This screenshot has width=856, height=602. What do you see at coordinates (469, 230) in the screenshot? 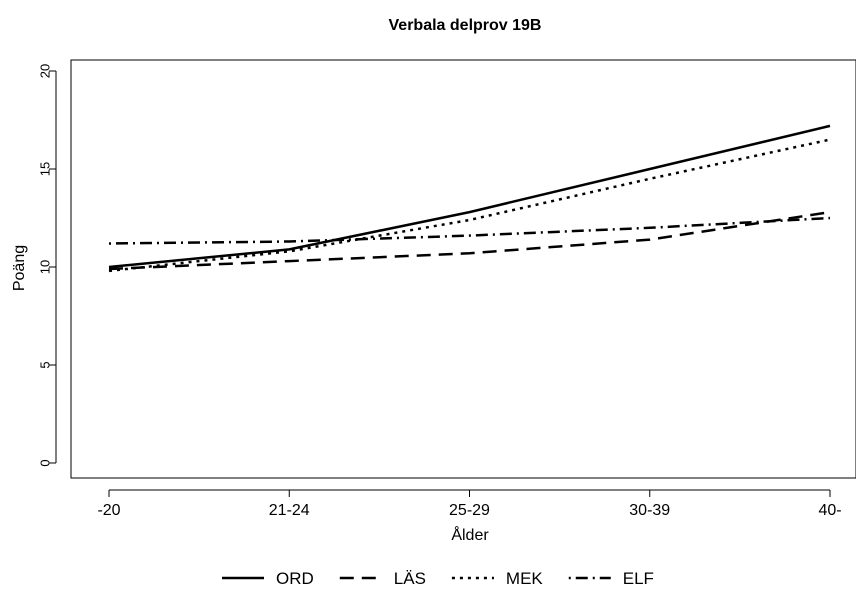
I see `series-line-elf` at bounding box center [469, 230].